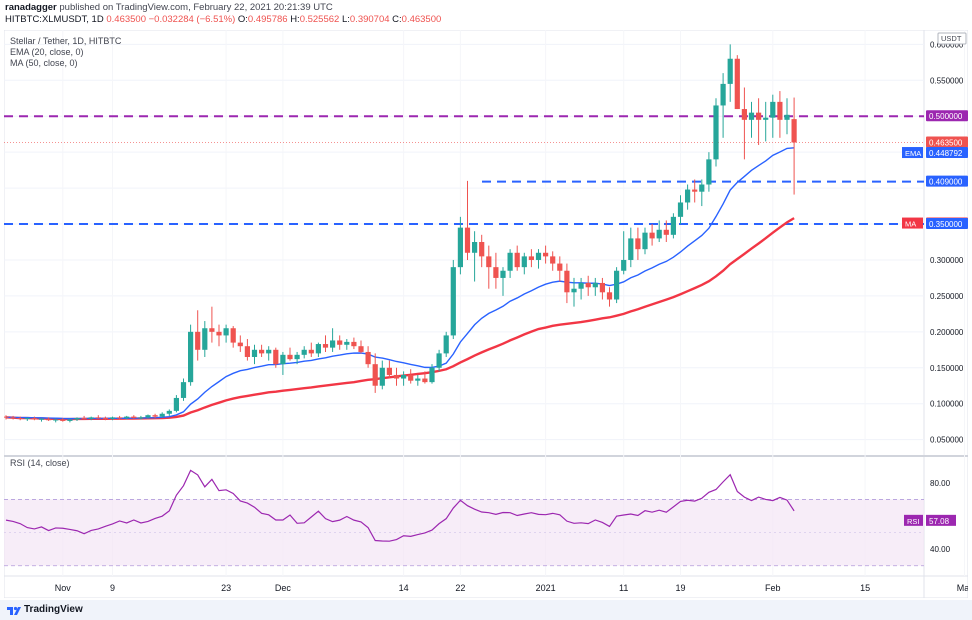 This screenshot has width=972, height=620. I want to click on symbol-label: HITBTC:XLMUSDT, 1D, so click(54, 19).